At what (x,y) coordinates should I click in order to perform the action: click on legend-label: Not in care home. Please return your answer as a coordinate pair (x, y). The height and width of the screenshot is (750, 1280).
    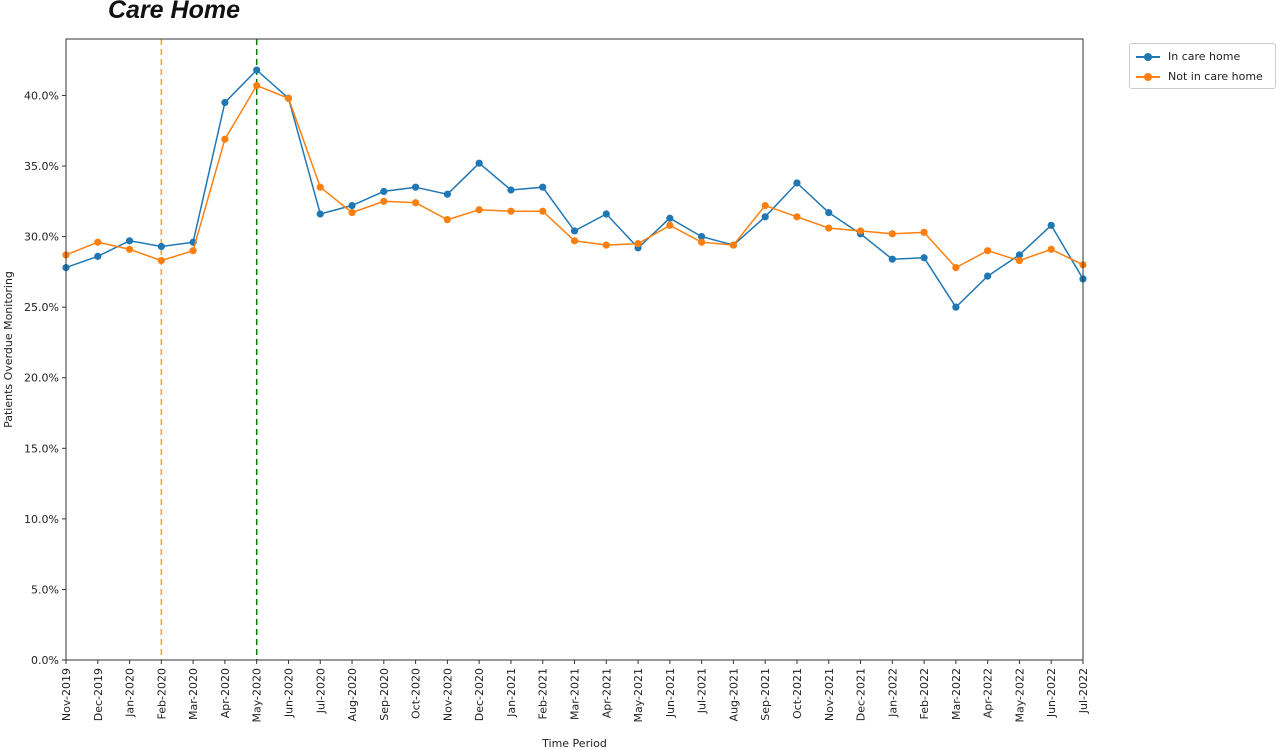
    Looking at the image, I should click on (1215, 76).